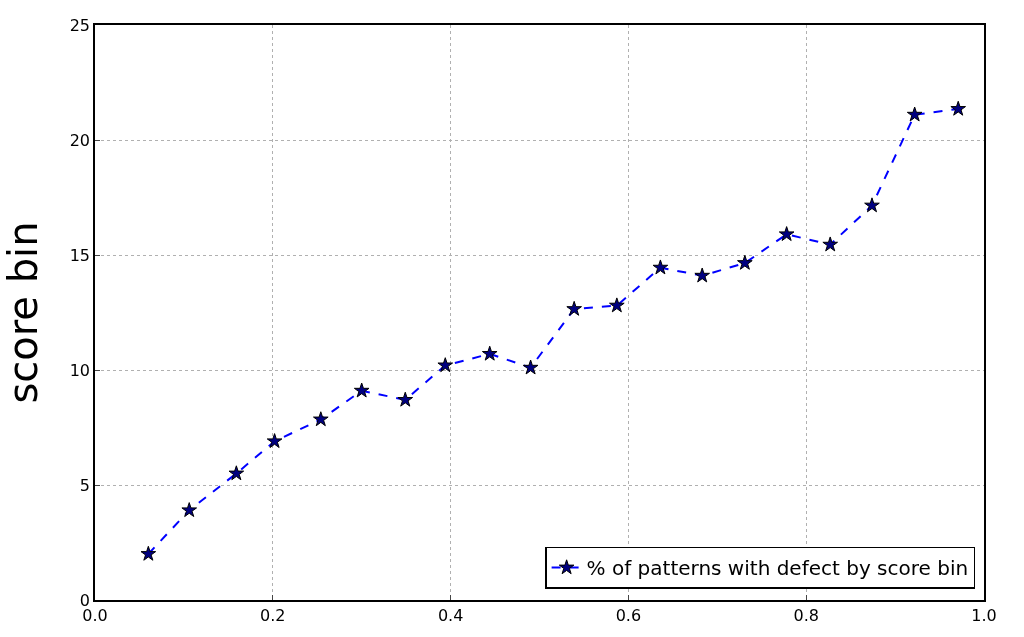 This screenshot has width=1024, height=637. I want to click on y-tick-label: 10, so click(80, 370).